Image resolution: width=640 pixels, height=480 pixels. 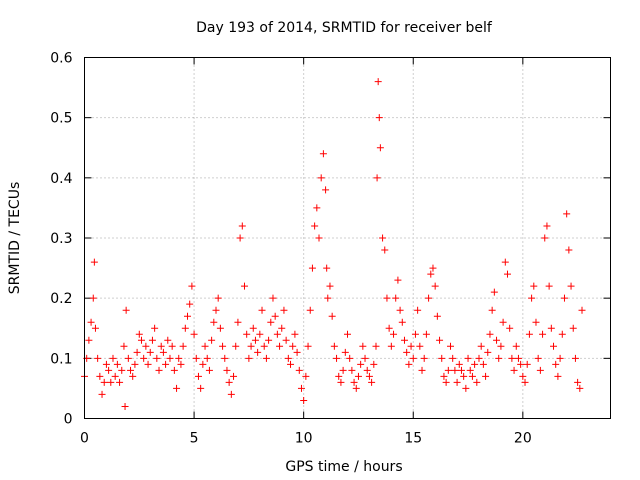 What do you see at coordinates (61, 239) in the screenshot?
I see `y-tick-label: 0.3` at bounding box center [61, 239].